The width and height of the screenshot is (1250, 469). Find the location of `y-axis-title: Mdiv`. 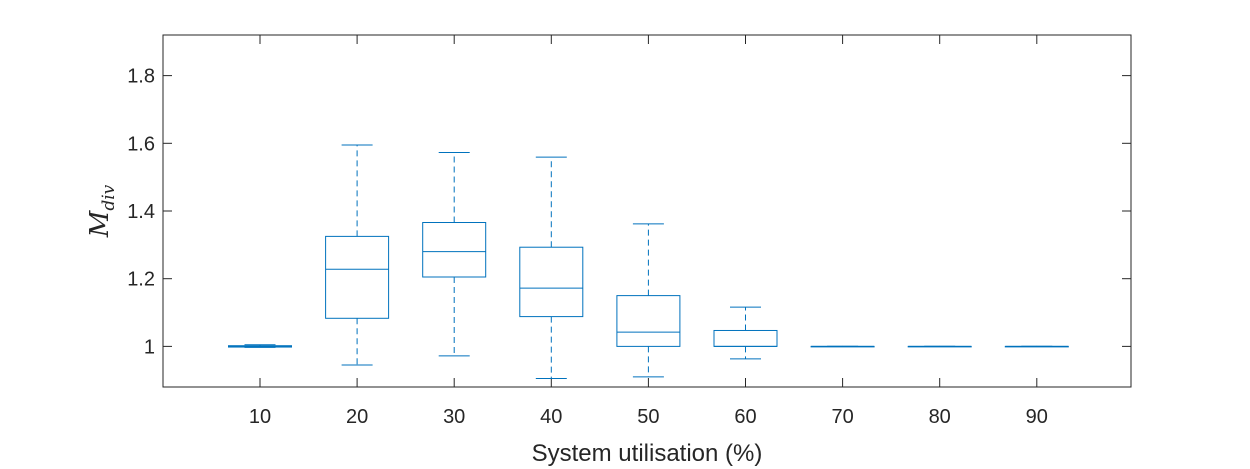

y-axis-title: Mdiv is located at coordinates (102, 211).